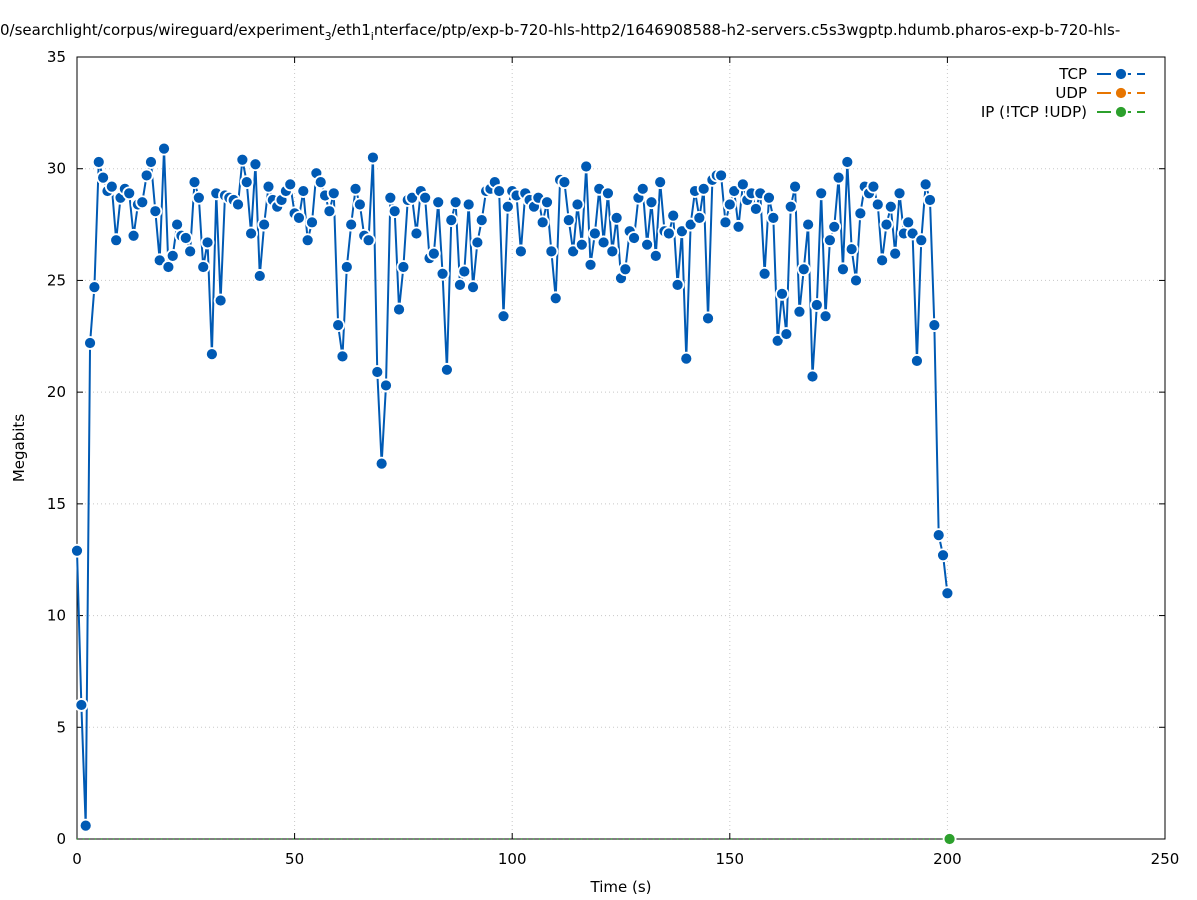 This screenshot has height=900, width=1197. What do you see at coordinates (56, 504) in the screenshot?
I see `y-tick-label: 15` at bounding box center [56, 504].